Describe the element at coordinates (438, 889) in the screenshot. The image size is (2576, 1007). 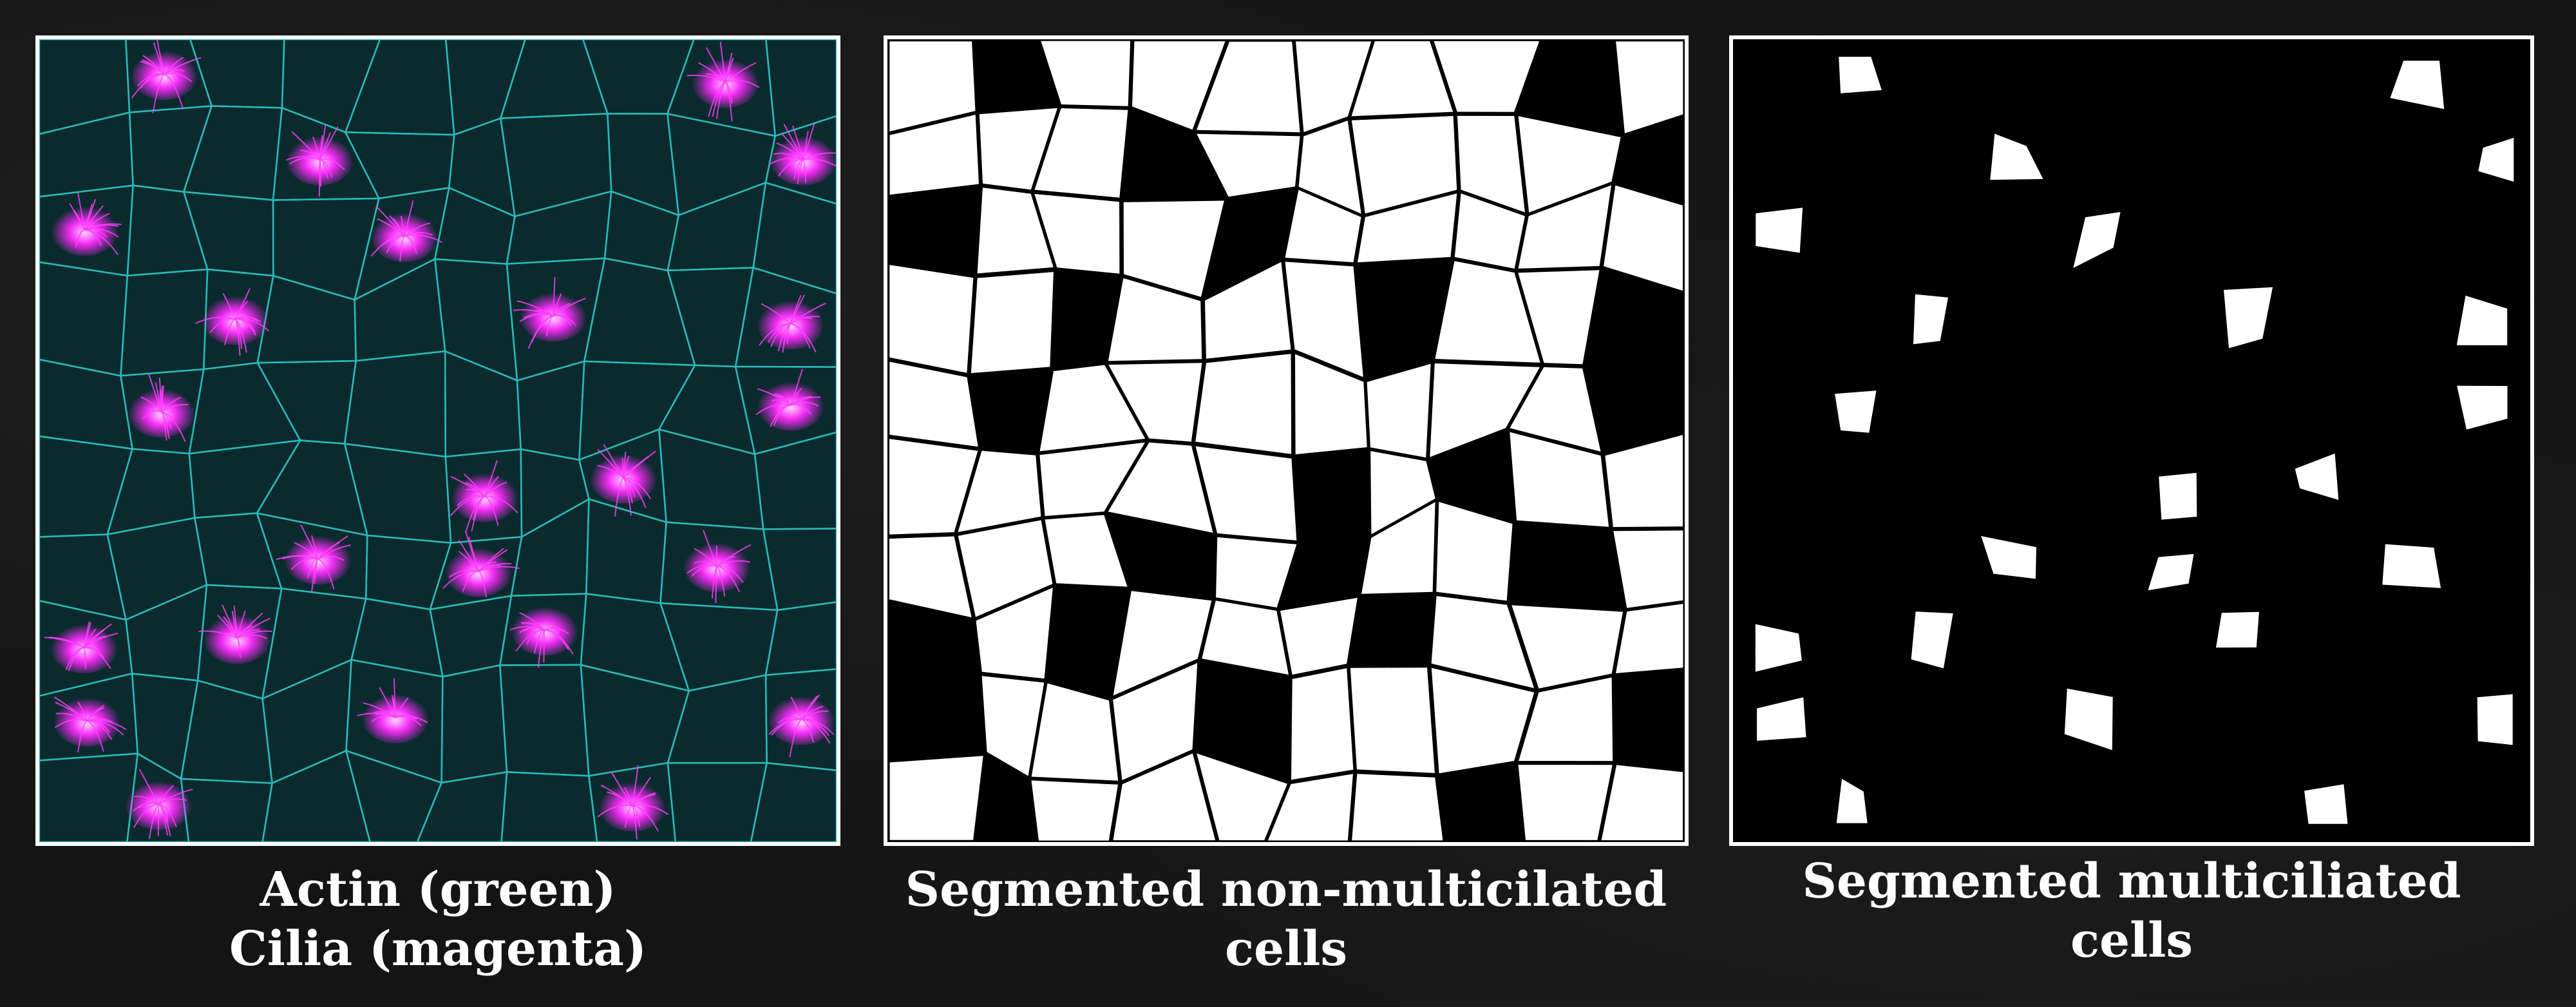
I see `actin-caption-line-1: Actin (green)` at that location.